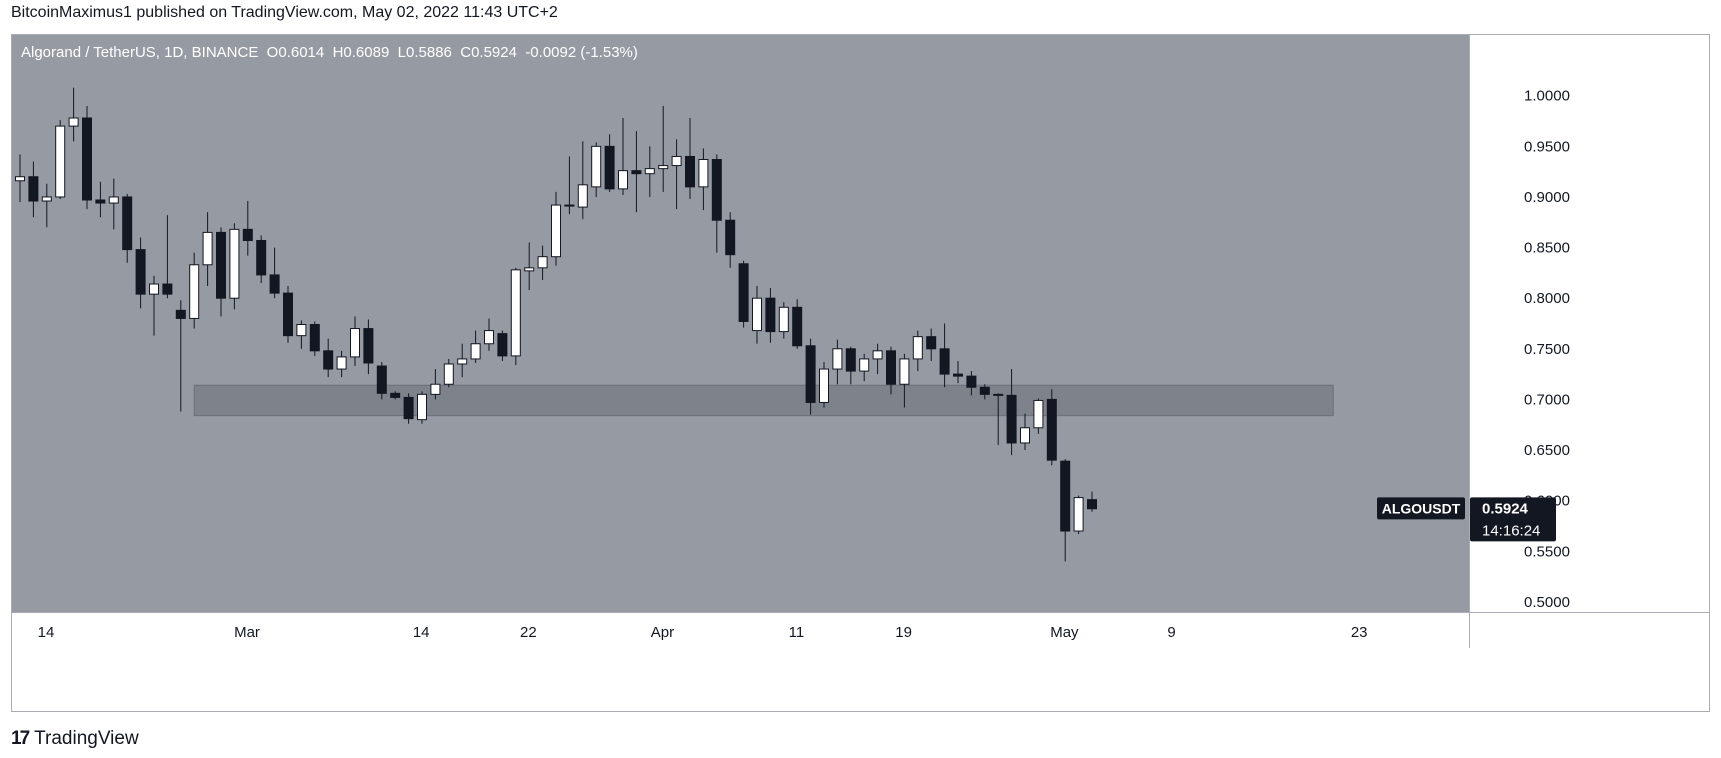 This screenshot has height=758, width=1721. What do you see at coordinates (140, 52) in the screenshot?
I see `symbol-name: Algorand / TetherUS, 1D, BINANCE` at bounding box center [140, 52].